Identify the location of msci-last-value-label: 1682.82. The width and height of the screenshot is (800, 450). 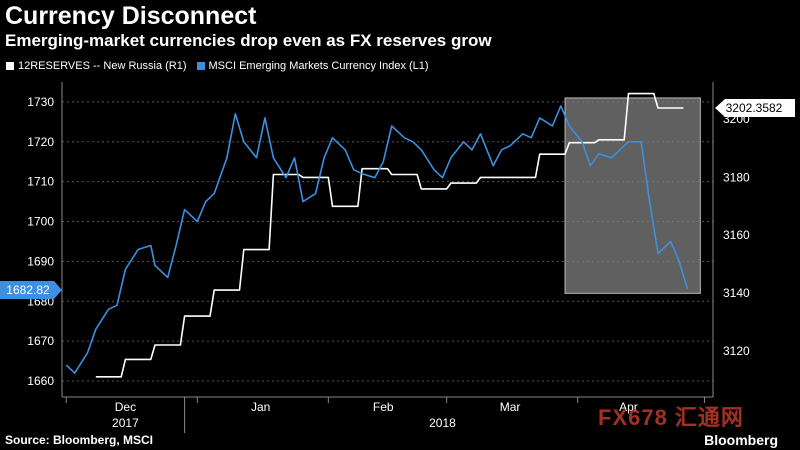
(28, 290).